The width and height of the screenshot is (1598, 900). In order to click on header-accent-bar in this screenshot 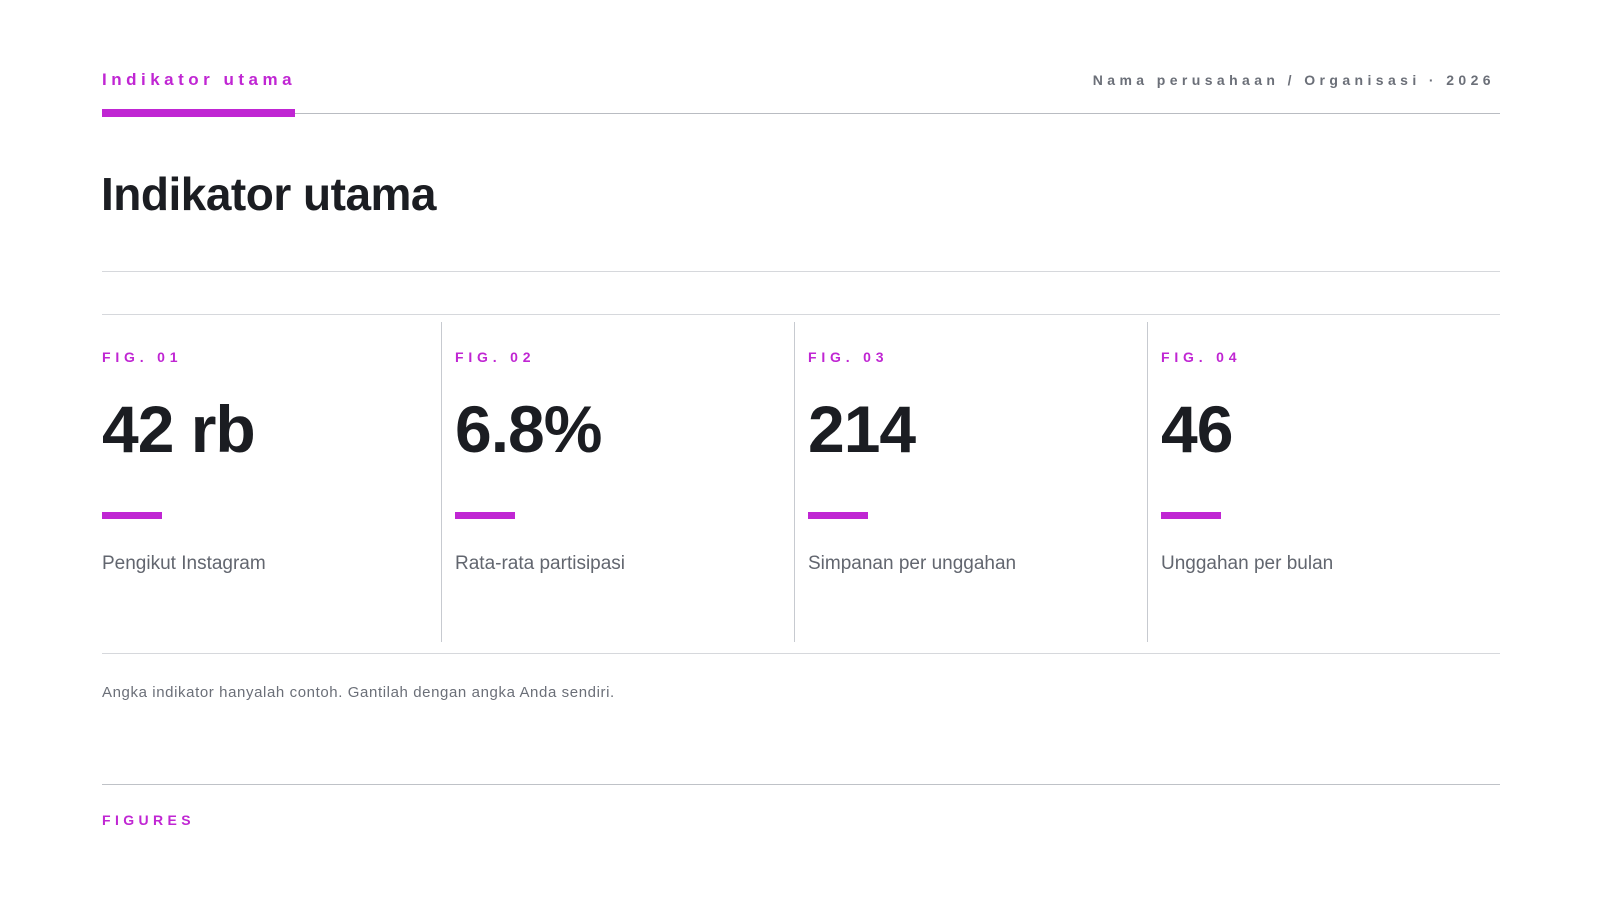, I will do `click(198, 113)`.